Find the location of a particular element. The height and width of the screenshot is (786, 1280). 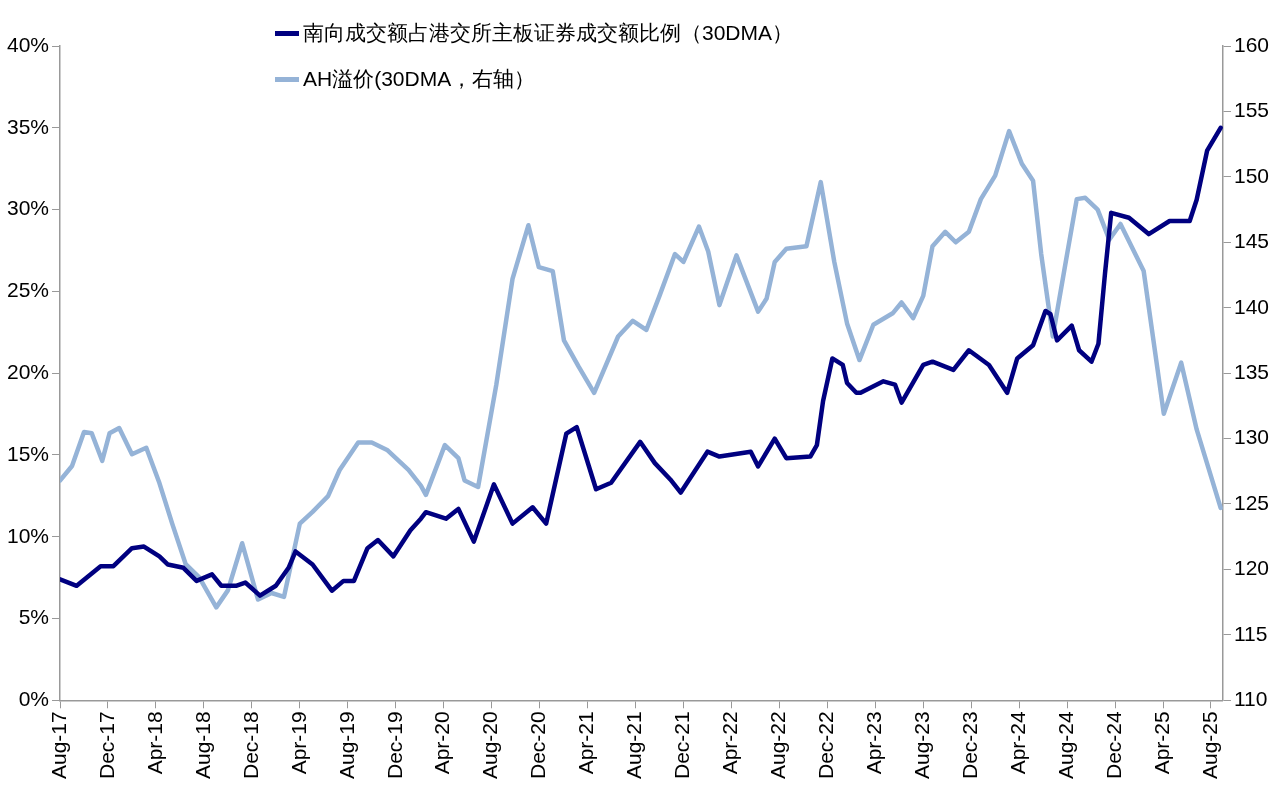

x-tick-label: Apr-24 is located at coordinates (1017, 742).